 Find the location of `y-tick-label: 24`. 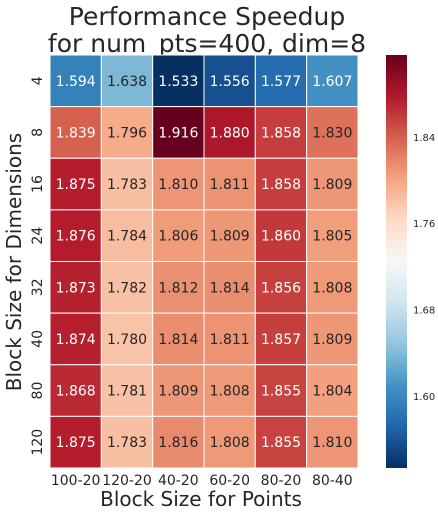

y-tick-label: 24 is located at coordinates (38, 236).